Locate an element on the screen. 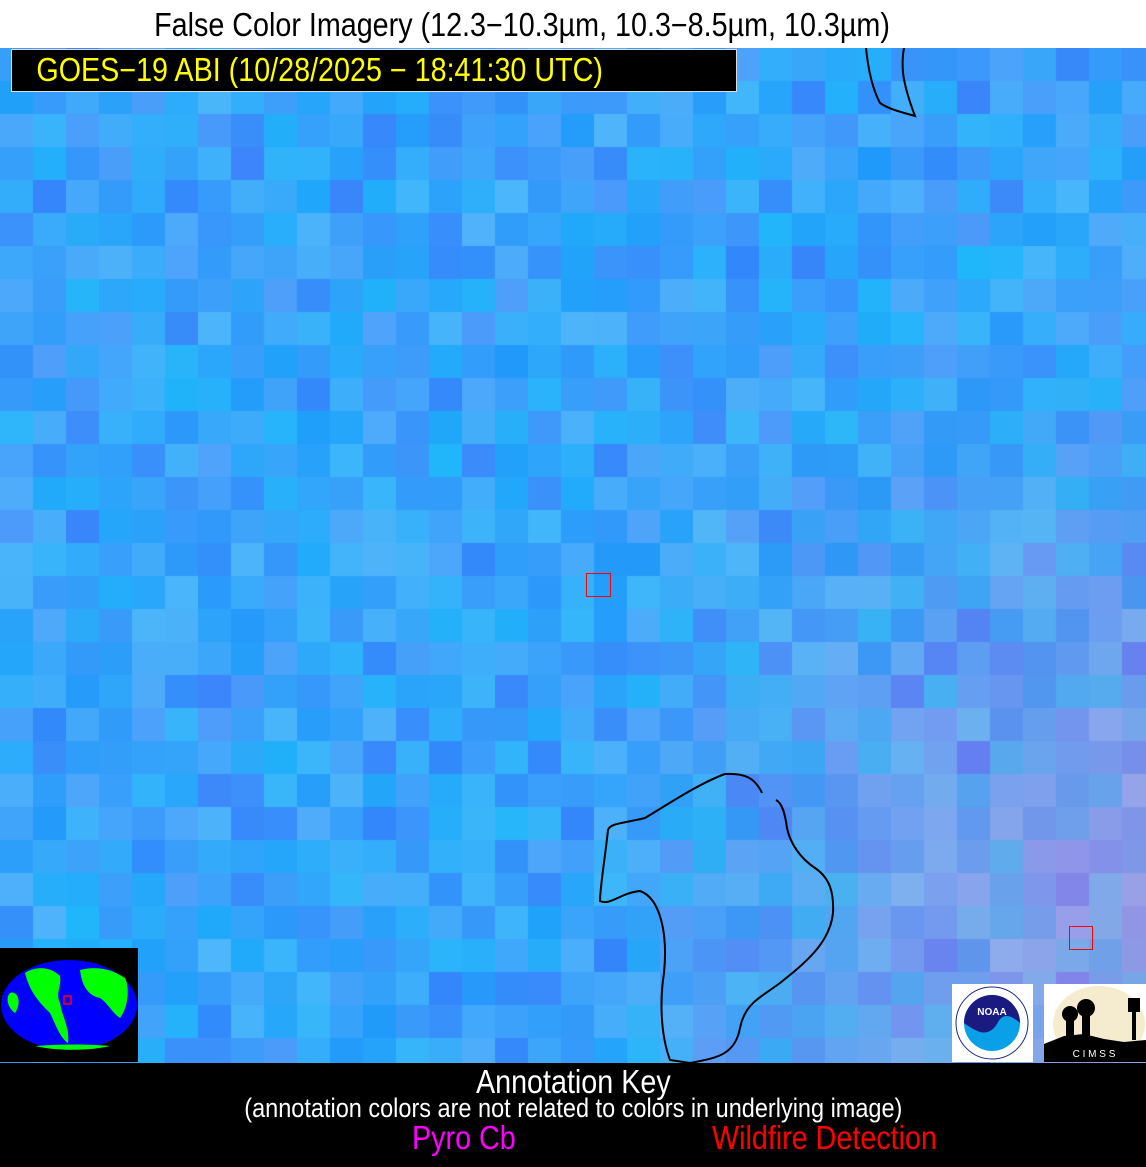 Image resolution: width=1146 pixels, height=1167 pixels. coastline-island is located at coordinates (716, 917).